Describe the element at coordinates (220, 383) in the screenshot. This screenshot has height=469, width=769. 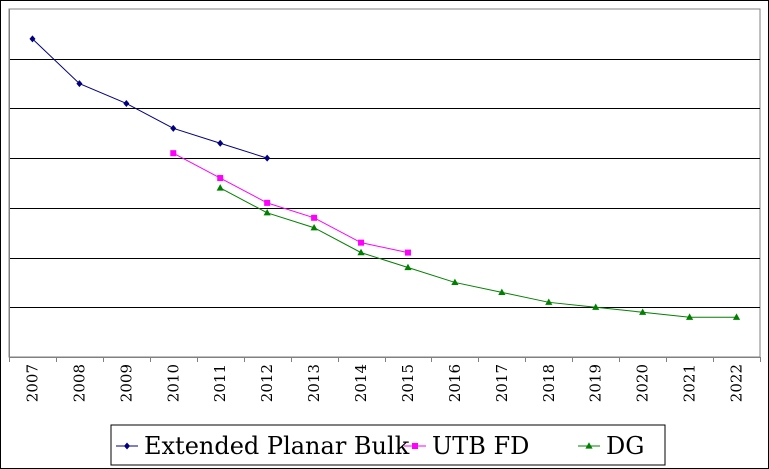
I see `x-tick-label: 2011` at that location.